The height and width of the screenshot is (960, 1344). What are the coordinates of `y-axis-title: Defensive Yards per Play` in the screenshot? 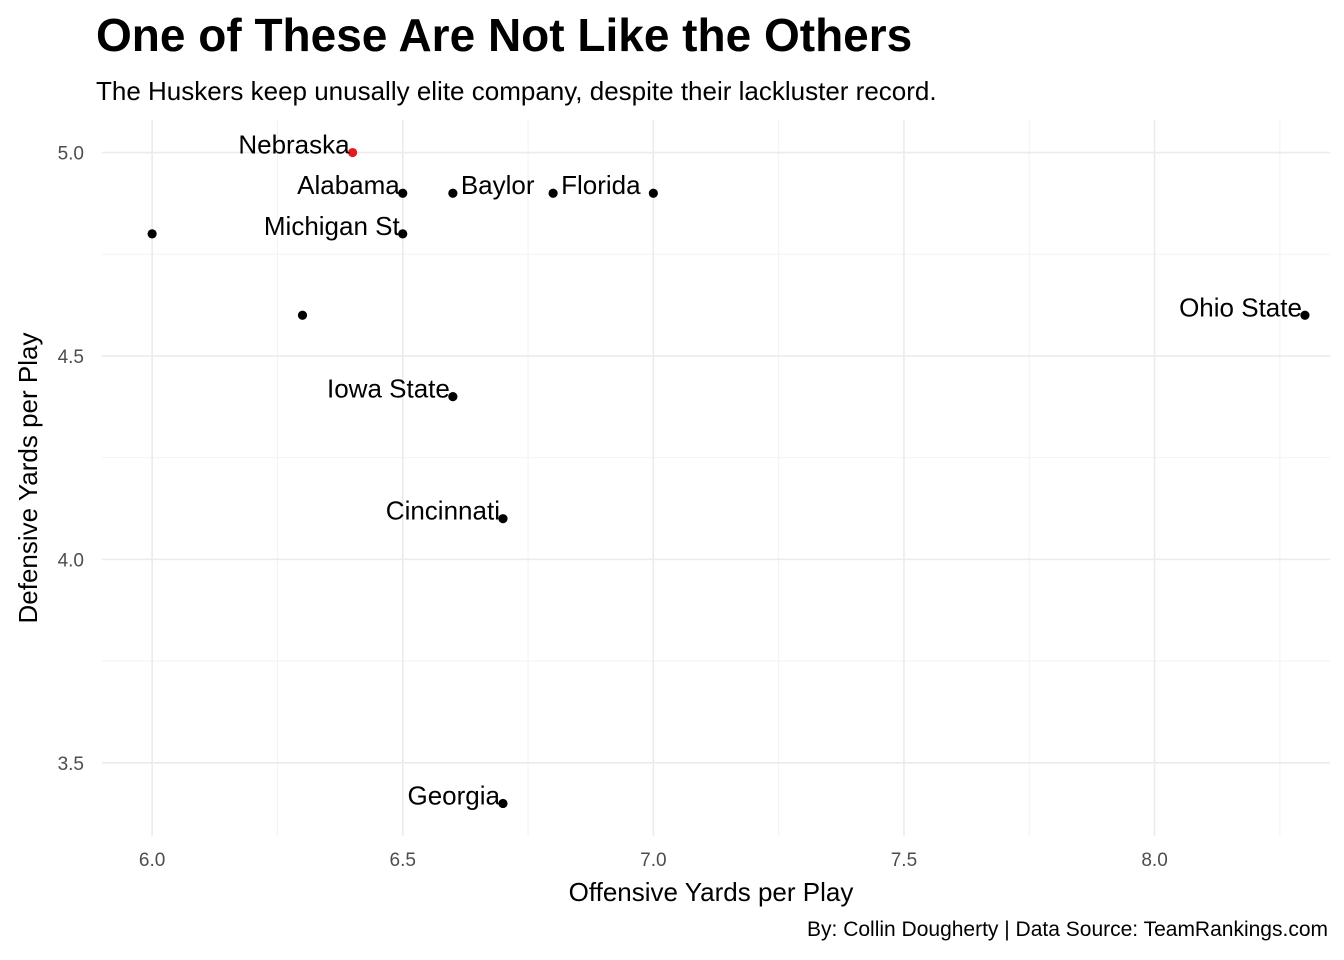 It's located at (28, 478).